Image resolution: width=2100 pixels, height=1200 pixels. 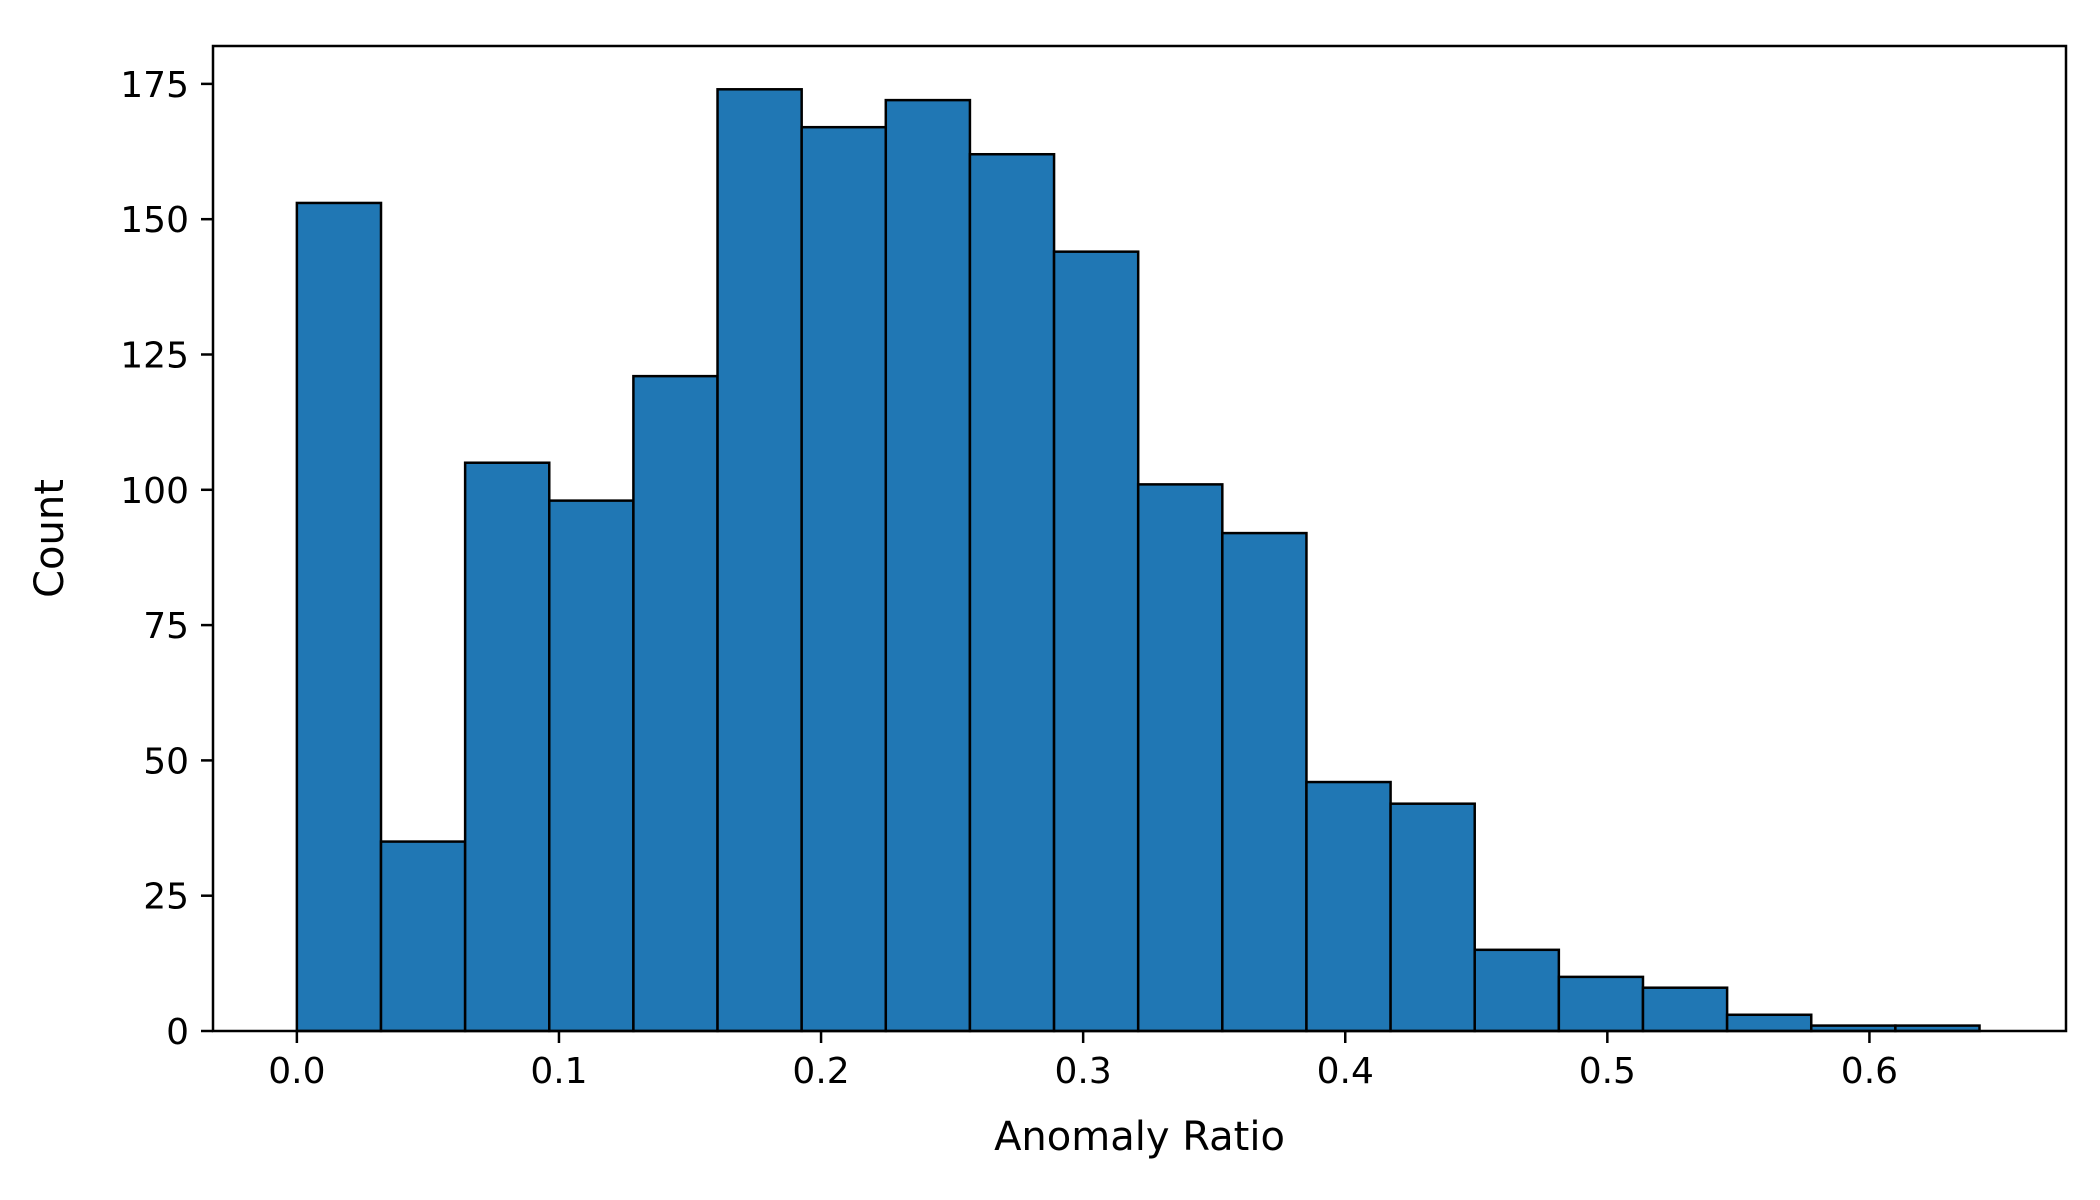 I want to click on x-tick-label: 0.5, so click(x=1607, y=1071).